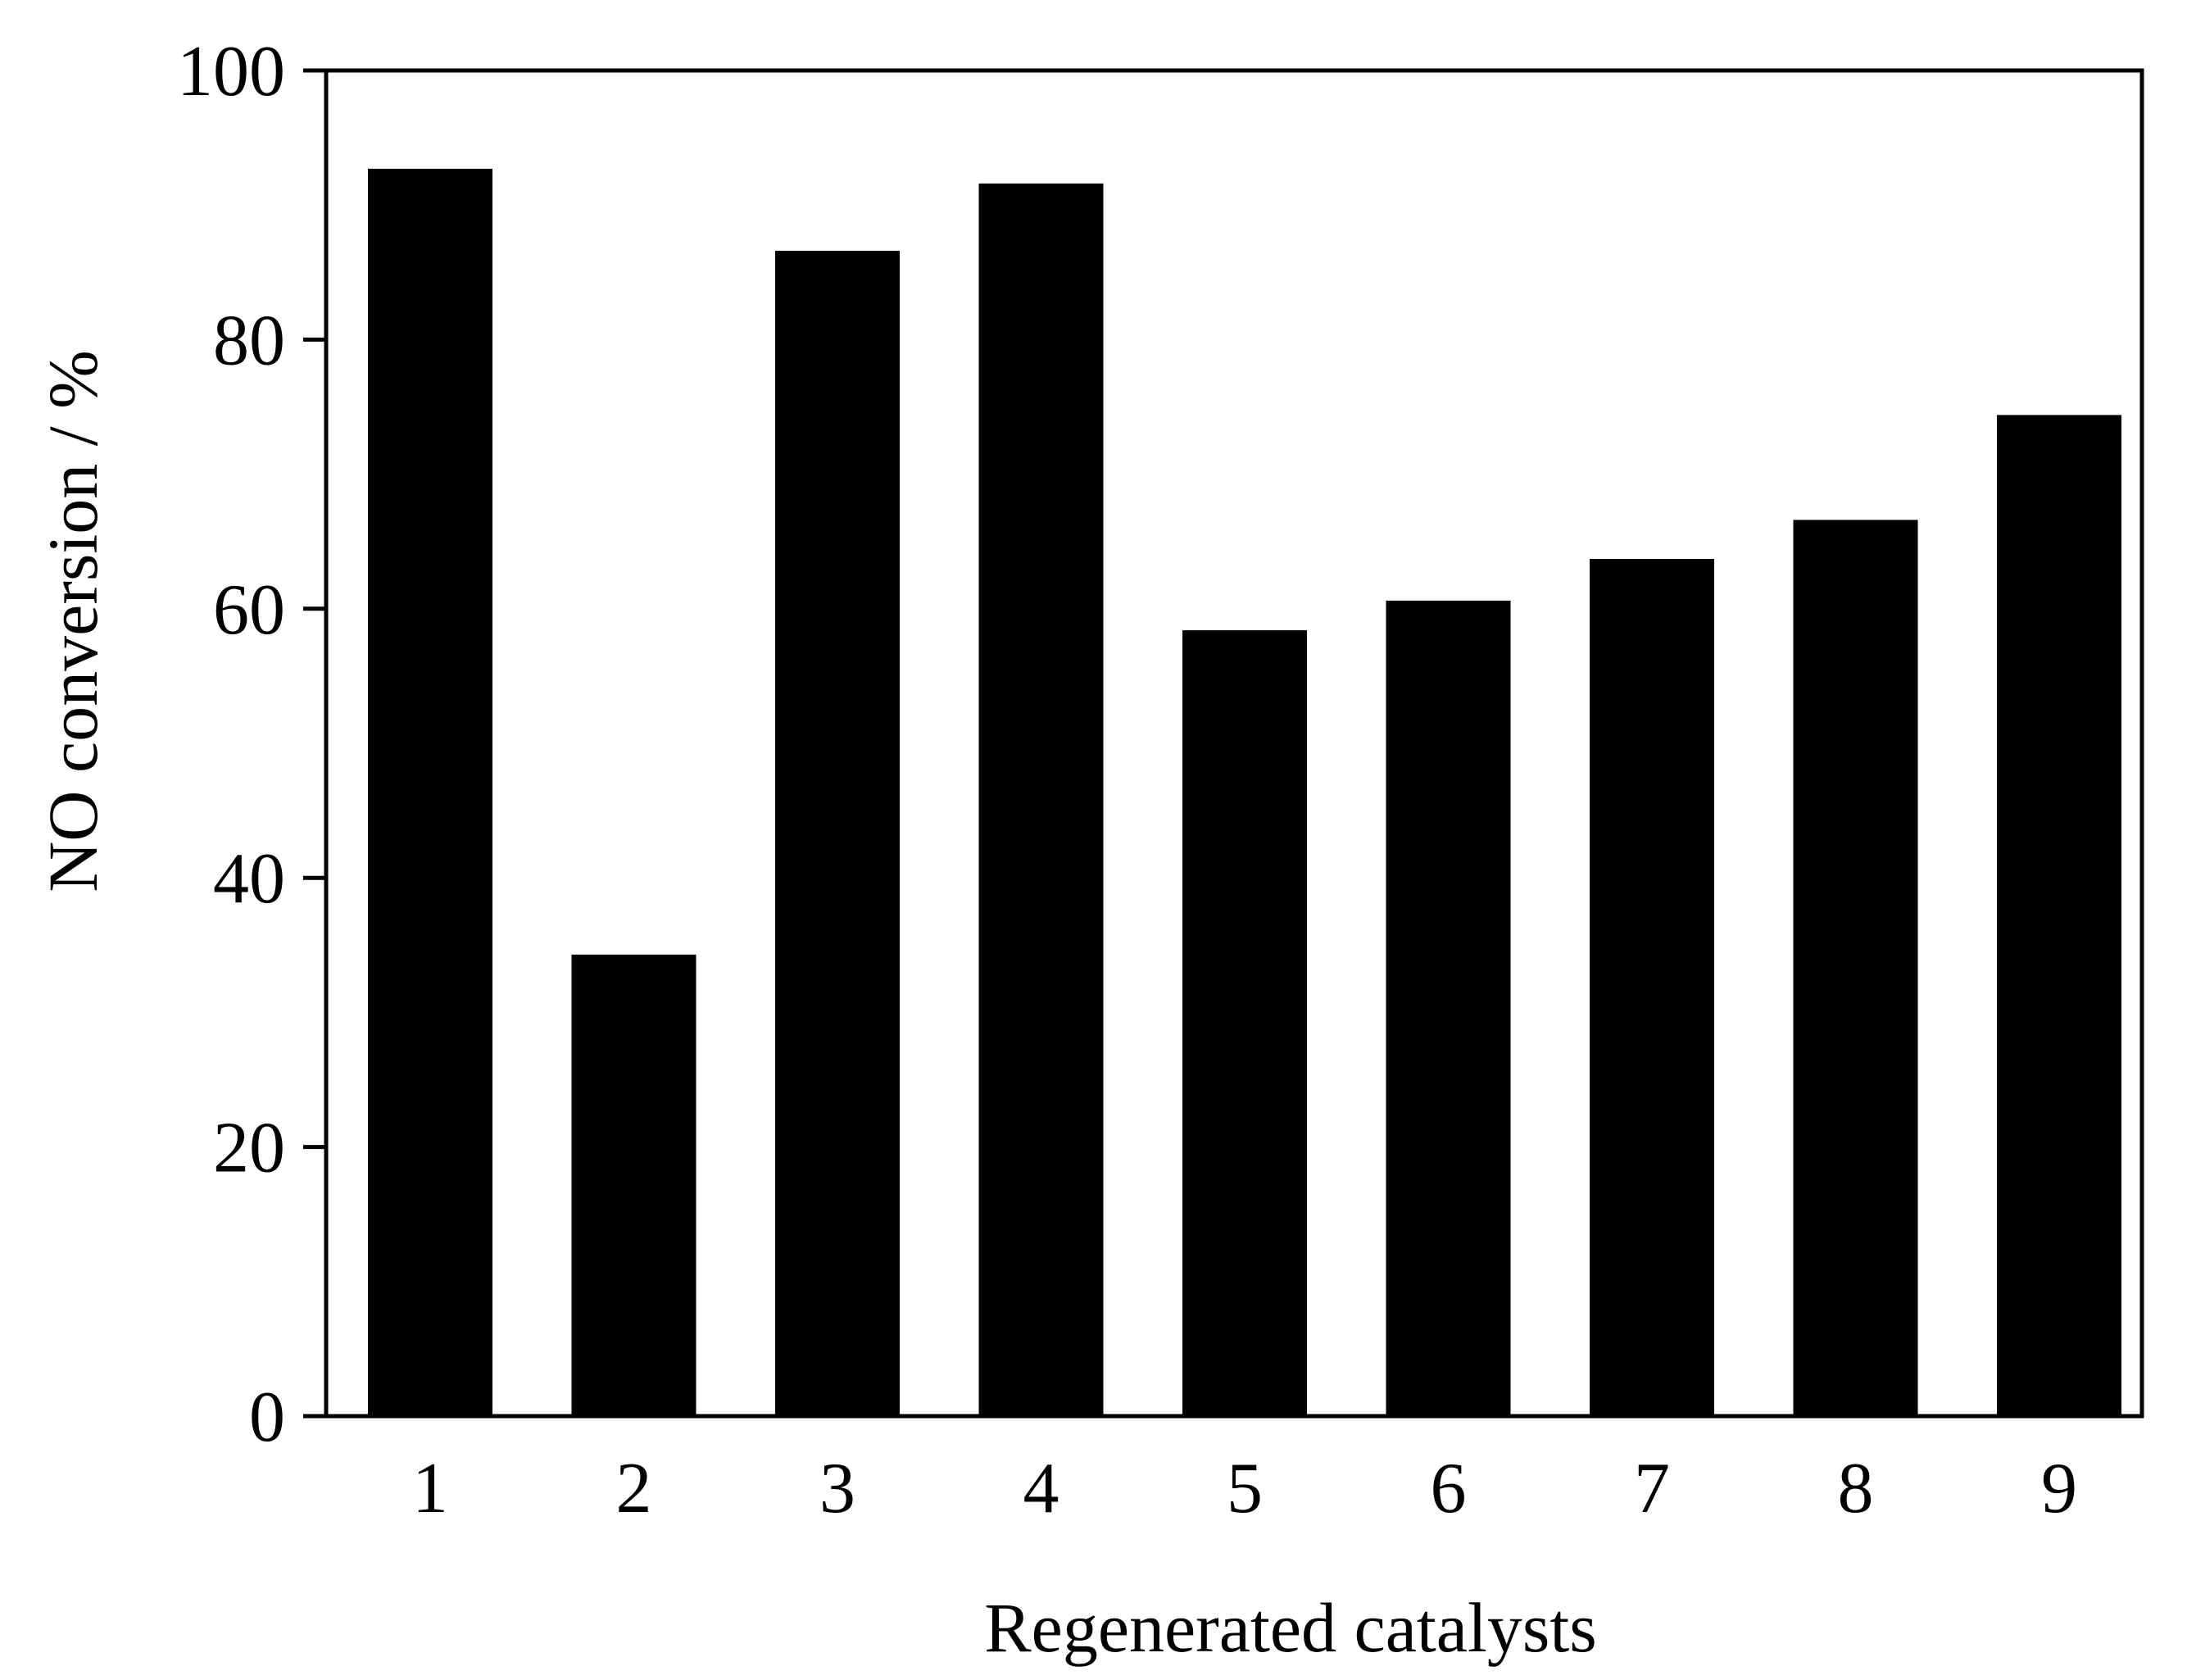 This screenshot has width=2187, height=1680. What do you see at coordinates (1290, 1627) in the screenshot?
I see `x-axis-label: Regenerated catalysts` at bounding box center [1290, 1627].